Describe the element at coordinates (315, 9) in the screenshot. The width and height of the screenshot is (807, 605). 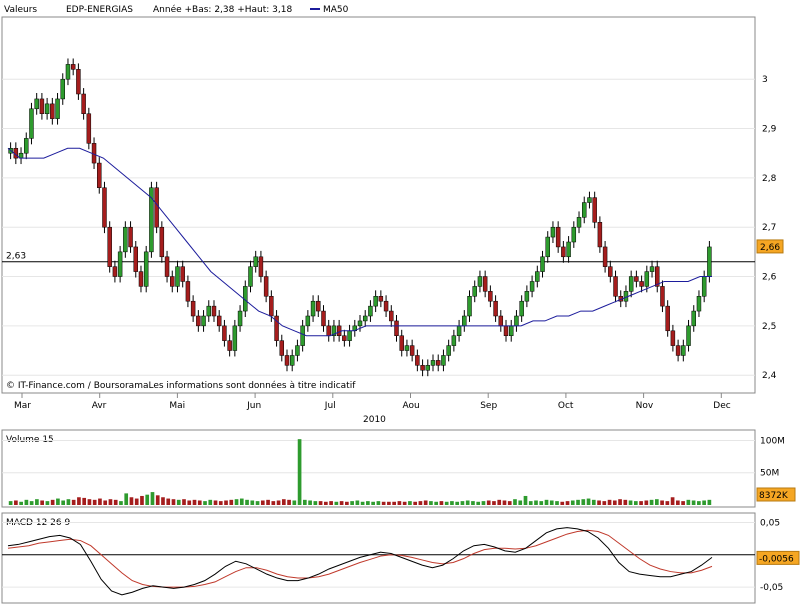
I see `ma-legend-swatch` at that location.